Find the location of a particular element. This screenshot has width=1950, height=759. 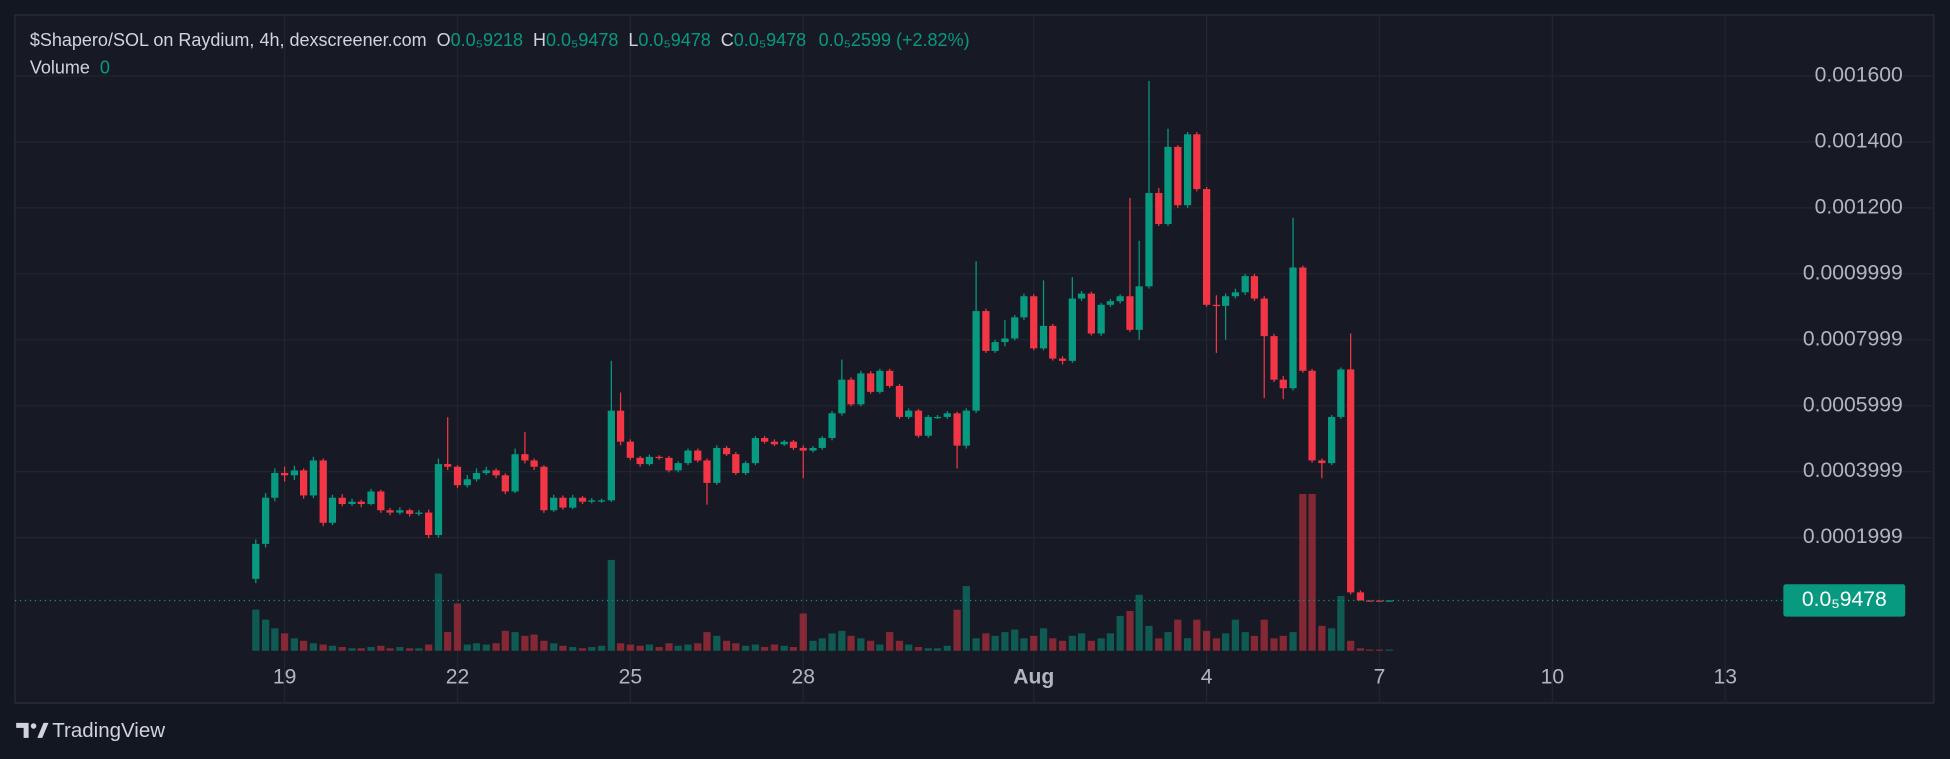

change: 0.0₅2599 (+2.82%) is located at coordinates (894, 40).